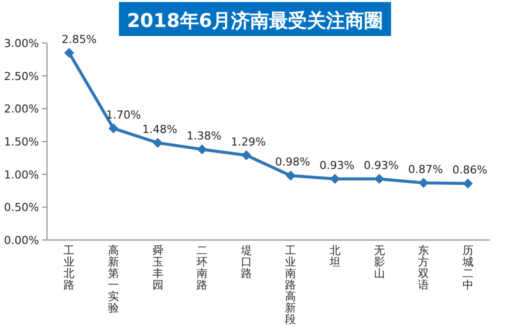 This screenshot has height=330, width=510. I want to click on x-tick-label: 北坦, so click(334, 256).